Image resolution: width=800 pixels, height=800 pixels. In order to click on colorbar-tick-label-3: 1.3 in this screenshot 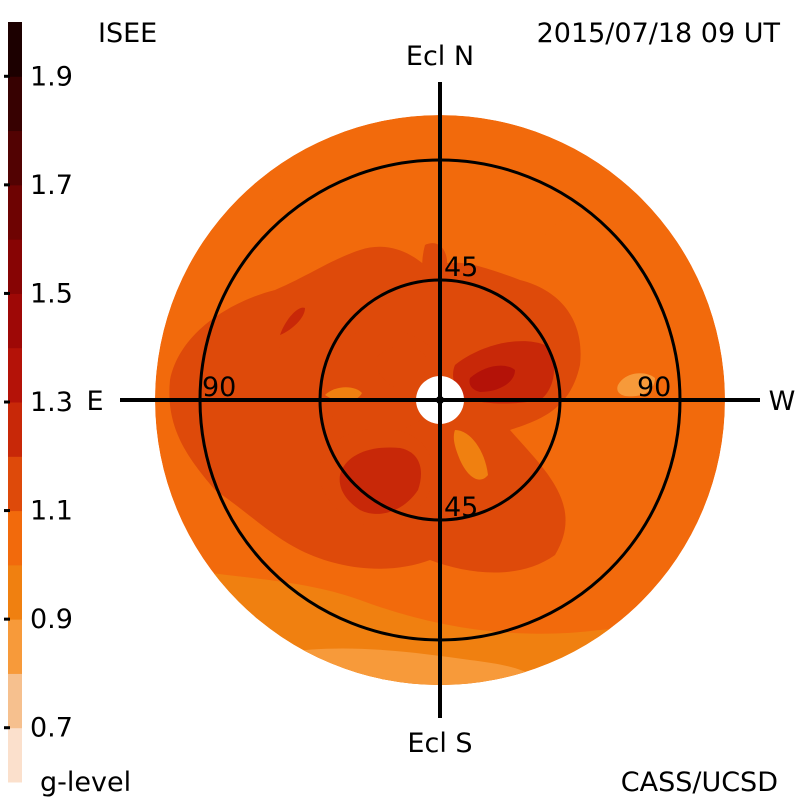, I will do `click(51, 402)`.